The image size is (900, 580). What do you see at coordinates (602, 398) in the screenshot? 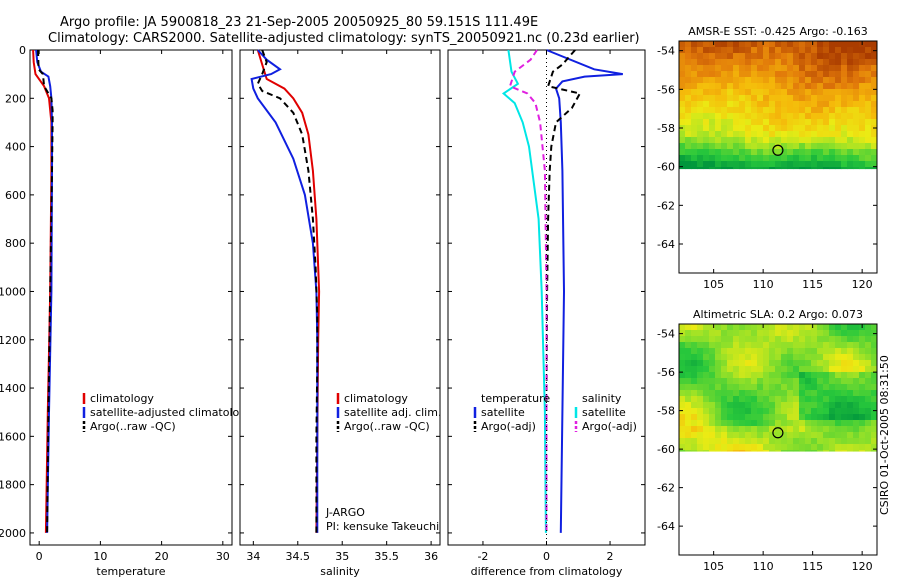
I see `legend-title-salinity: salinity` at bounding box center [602, 398].